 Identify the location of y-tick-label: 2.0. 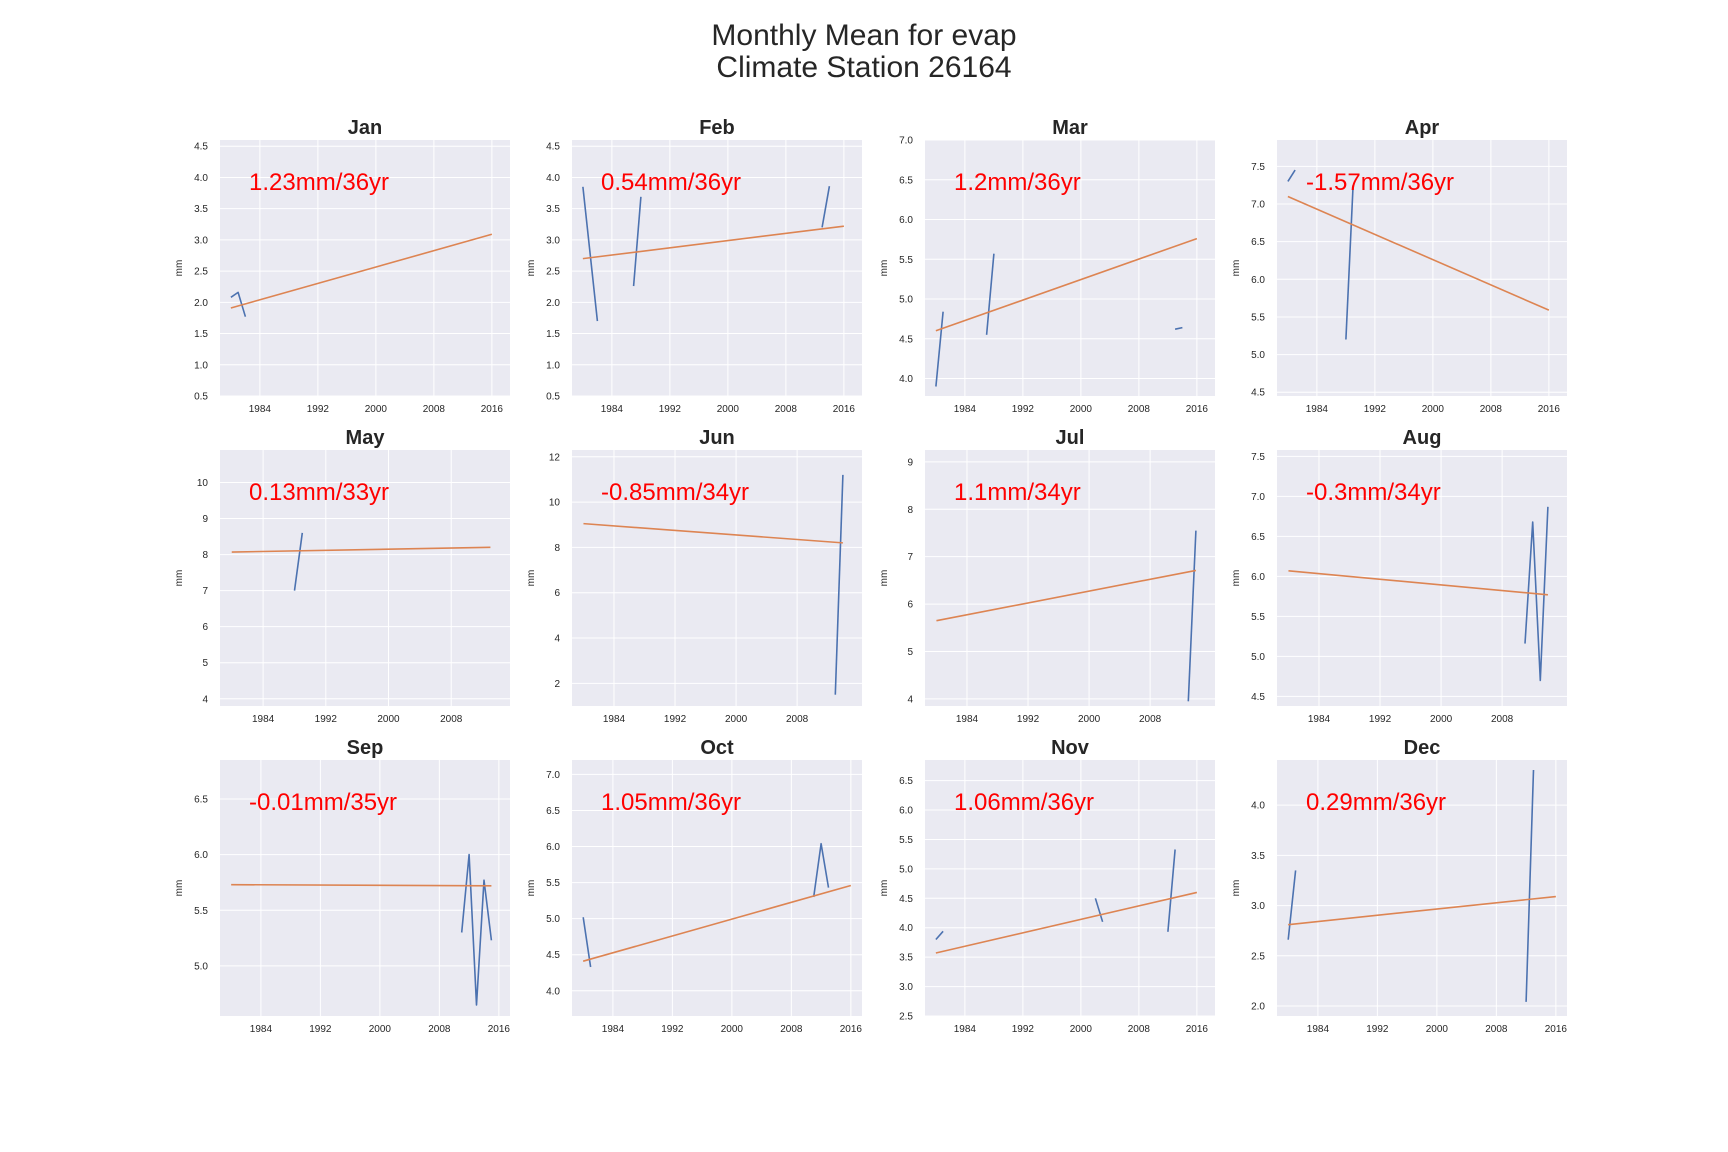
(201, 303).